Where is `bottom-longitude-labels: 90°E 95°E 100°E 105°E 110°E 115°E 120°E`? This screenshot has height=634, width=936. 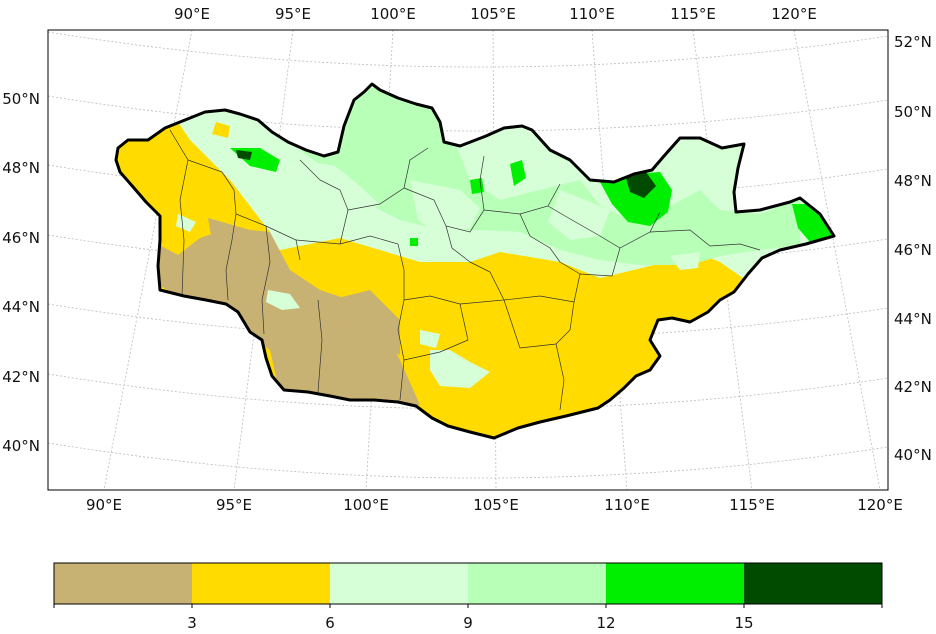 bottom-longitude-labels: 90°E 95°E 100°E 105°E 110°E 115°E 120°E is located at coordinates (494, 505).